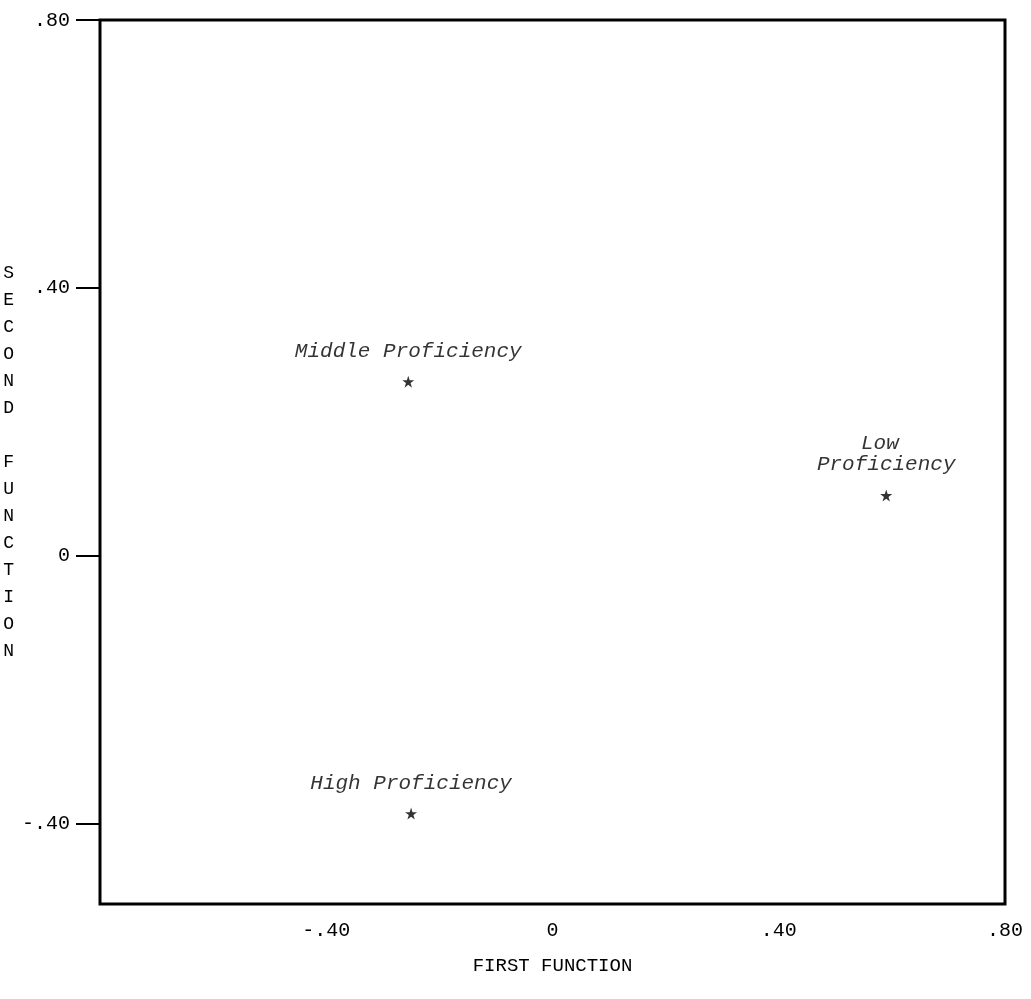 This screenshot has width=1031, height=999. Describe the element at coordinates (63, 556) in the screenshot. I see `y-tick-label: 0` at that location.